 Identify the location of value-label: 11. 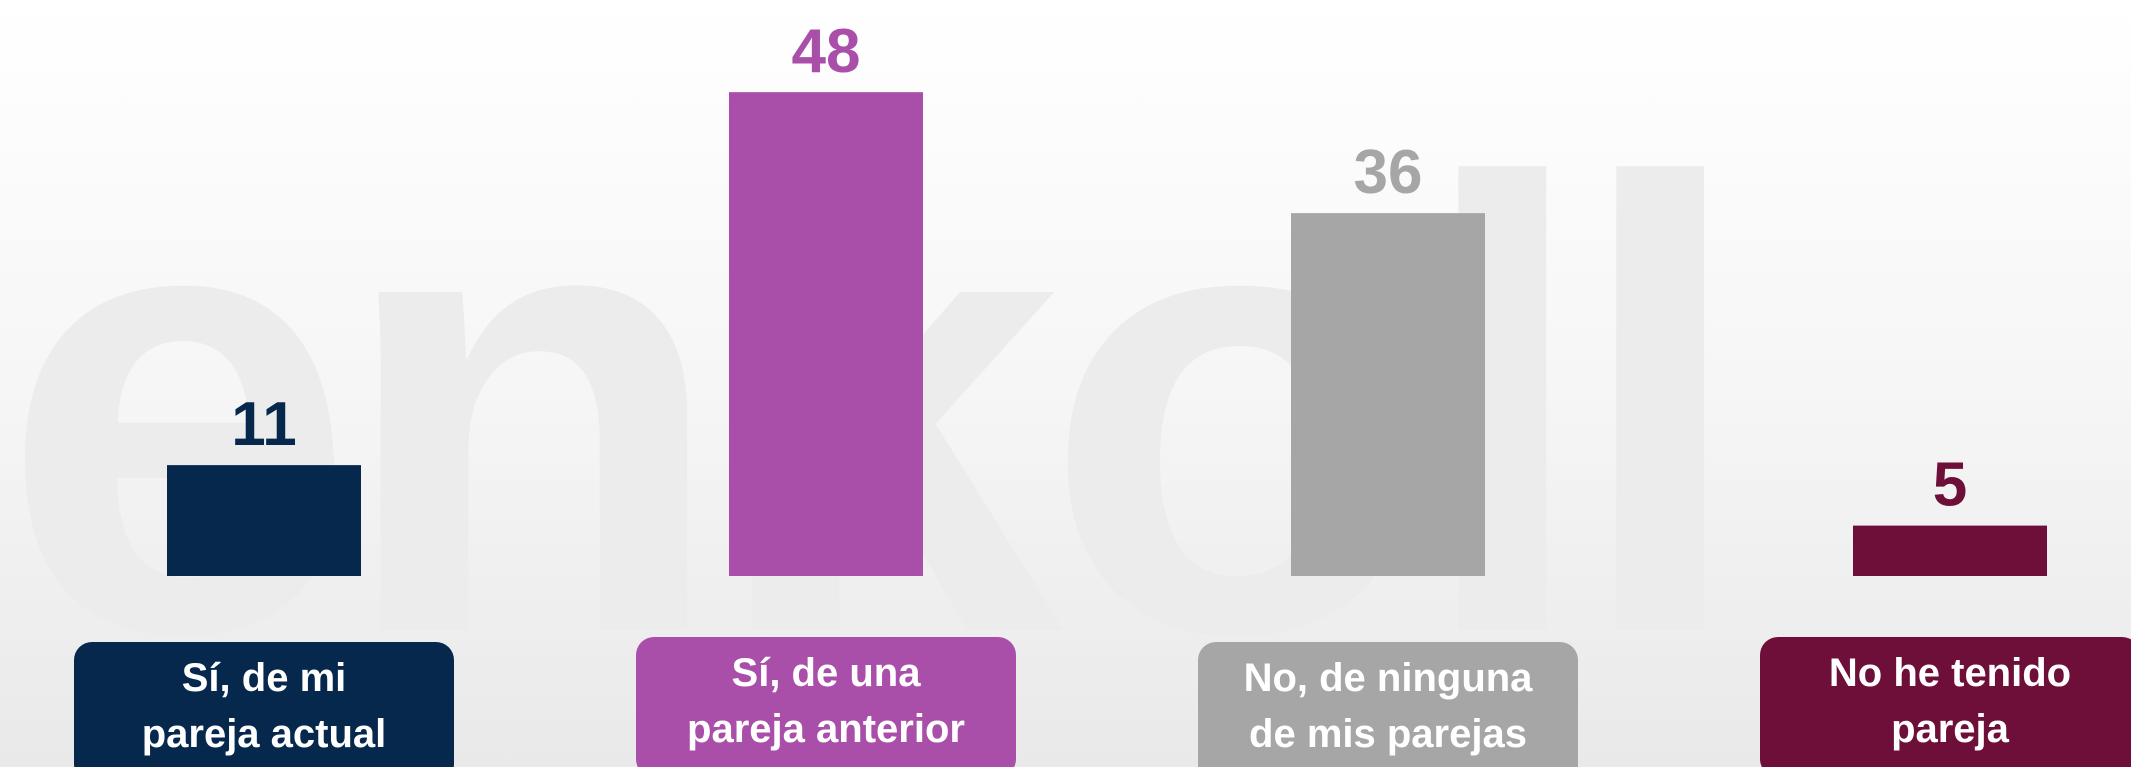
(264, 424).